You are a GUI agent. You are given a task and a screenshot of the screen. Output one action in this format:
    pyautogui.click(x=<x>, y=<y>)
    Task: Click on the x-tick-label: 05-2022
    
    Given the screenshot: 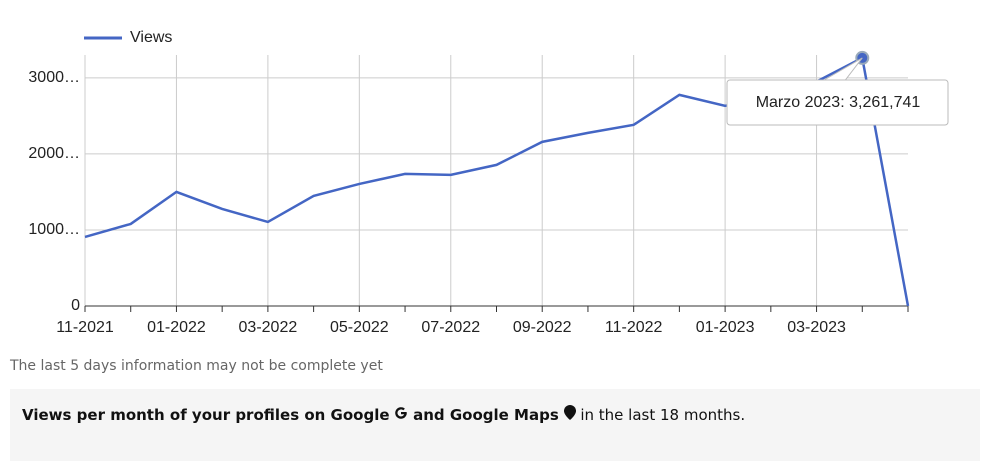 What is the action you would take?
    pyautogui.click(x=359, y=327)
    